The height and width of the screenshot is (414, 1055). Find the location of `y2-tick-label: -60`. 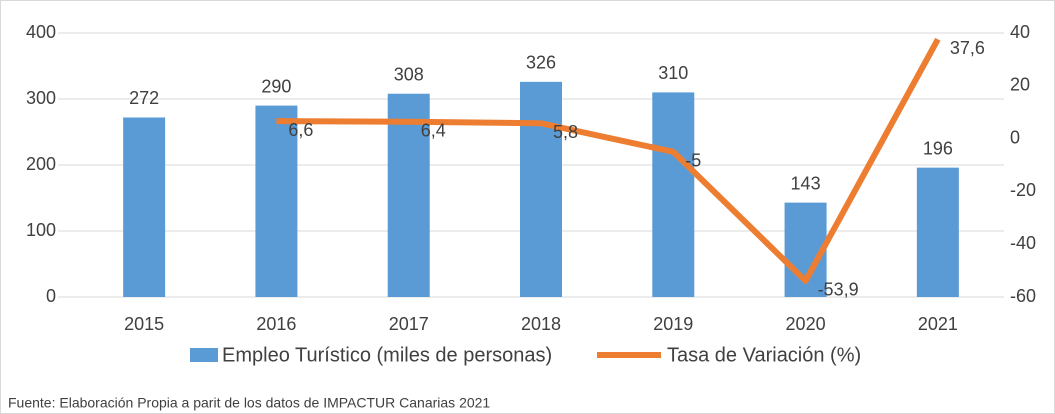

y2-tick-label: -60 is located at coordinates (1023, 296).